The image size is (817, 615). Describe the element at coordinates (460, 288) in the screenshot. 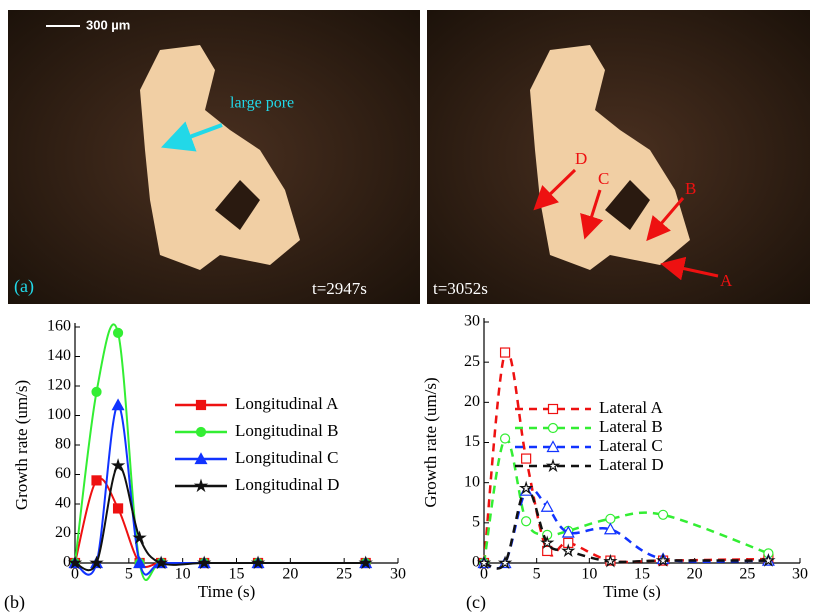

I see `time-label: t=3052s` at that location.